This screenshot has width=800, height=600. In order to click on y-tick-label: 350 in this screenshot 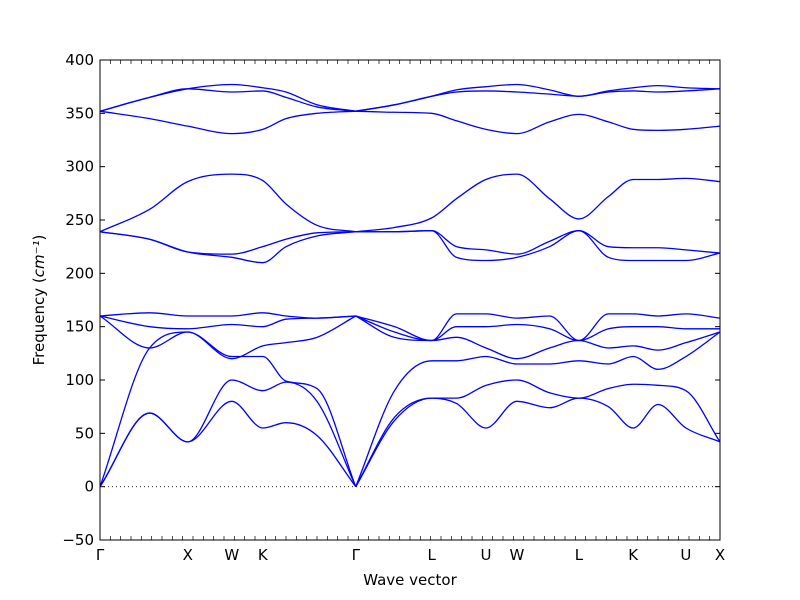, I will do `click(79, 113)`.